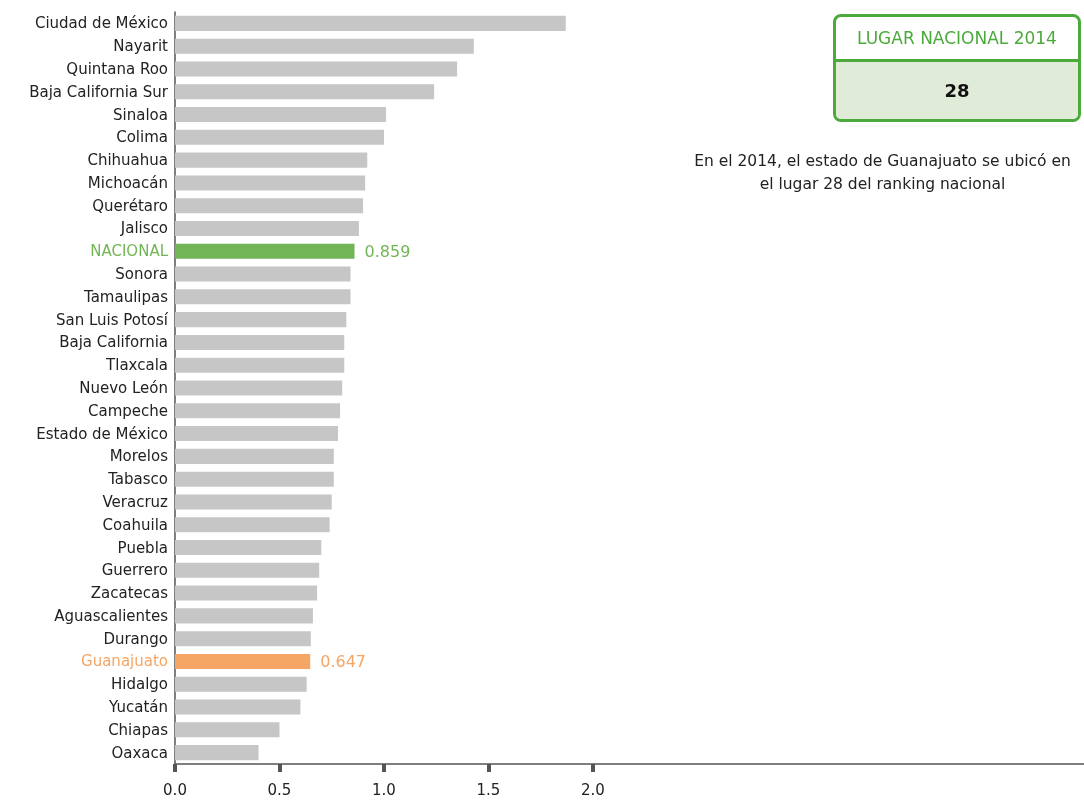  What do you see at coordinates (957, 39) in the screenshot?
I see `annotation: LUGAR NACIONAL 2014` at bounding box center [957, 39].